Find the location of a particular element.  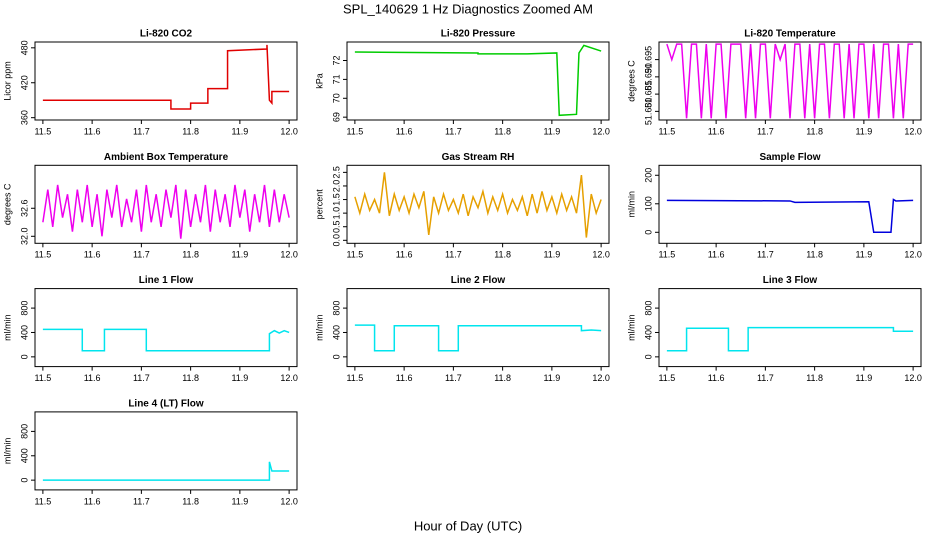

panel-title: Line 2 Flow is located at coordinates (478, 280).